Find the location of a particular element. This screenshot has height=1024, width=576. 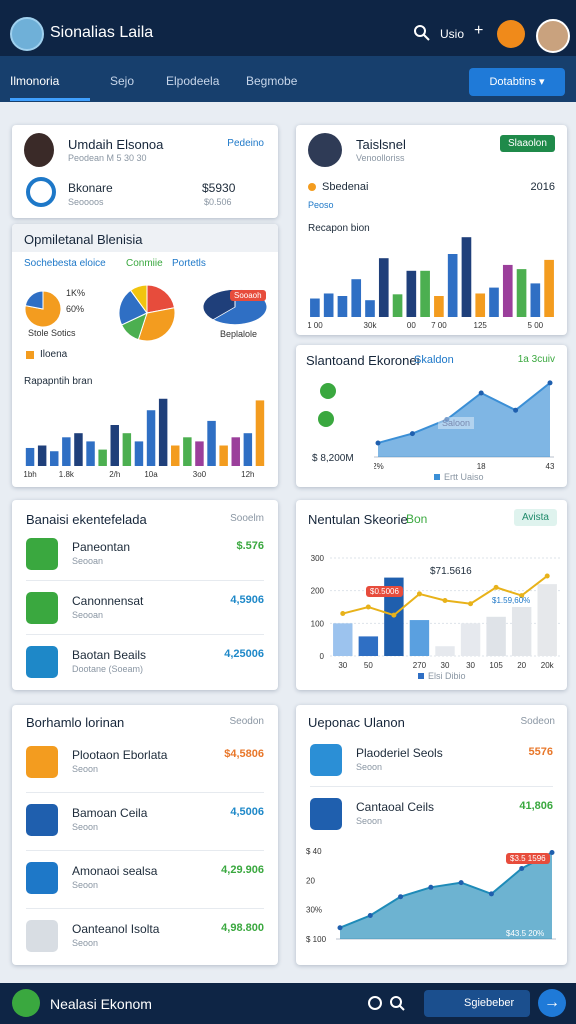

subtitle: Venoolloriss is located at coordinates (380, 158).